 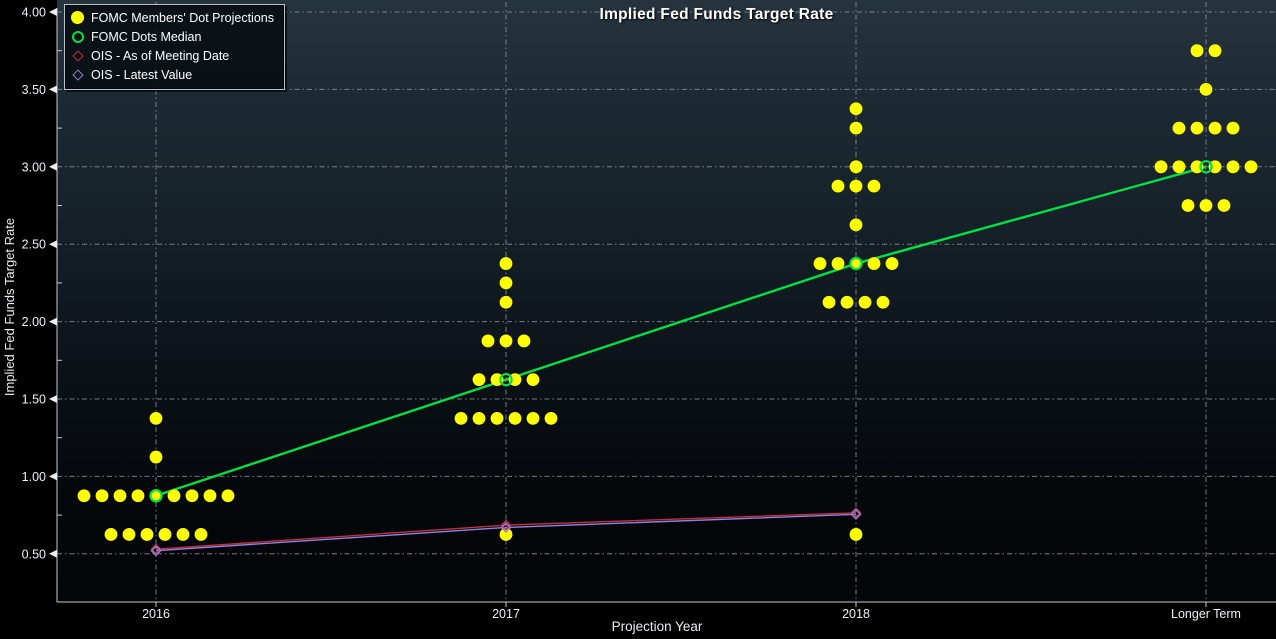 What do you see at coordinates (77, 17) in the screenshot?
I see `filled-circle-icon` at bounding box center [77, 17].